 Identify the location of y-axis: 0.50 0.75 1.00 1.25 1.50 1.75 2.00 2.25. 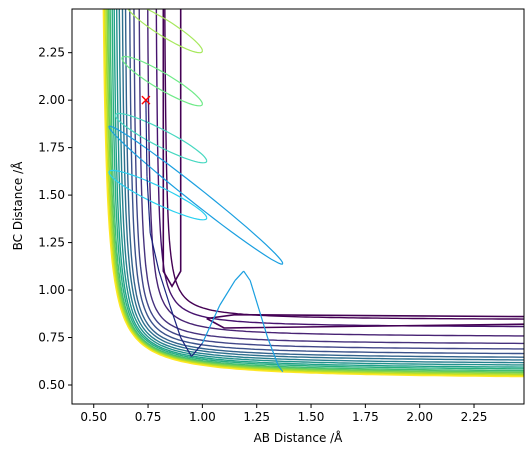
(55, 219).